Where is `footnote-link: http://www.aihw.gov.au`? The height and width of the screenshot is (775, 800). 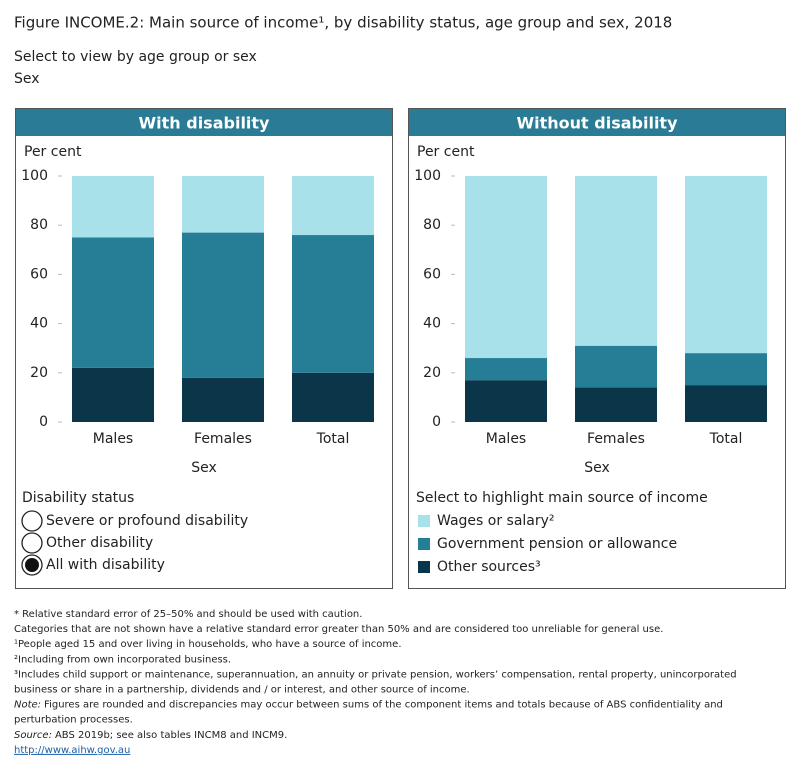
footnote-link: http://www.aihw.gov.au is located at coordinates (72, 750).